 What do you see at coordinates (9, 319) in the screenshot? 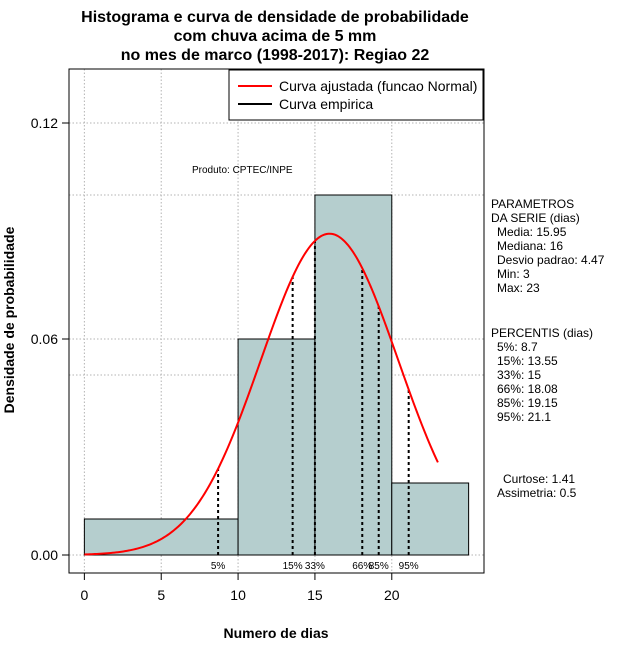
I see `y-axis-title: Densidade de probabilidade` at bounding box center [9, 319].